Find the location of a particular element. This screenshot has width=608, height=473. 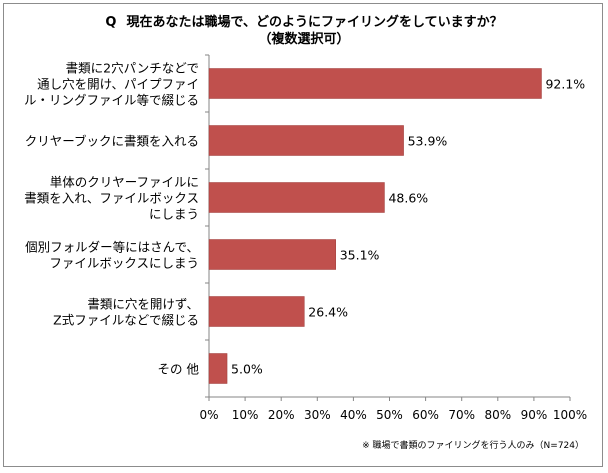

category-label-line: 個別フォルダー等にはさんで、 is located at coordinates (112, 247).